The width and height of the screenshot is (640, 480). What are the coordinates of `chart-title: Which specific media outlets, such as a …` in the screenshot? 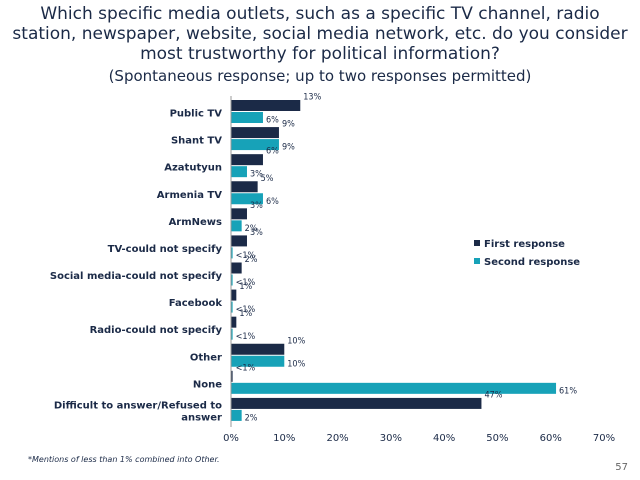 It's located at (320, 34).